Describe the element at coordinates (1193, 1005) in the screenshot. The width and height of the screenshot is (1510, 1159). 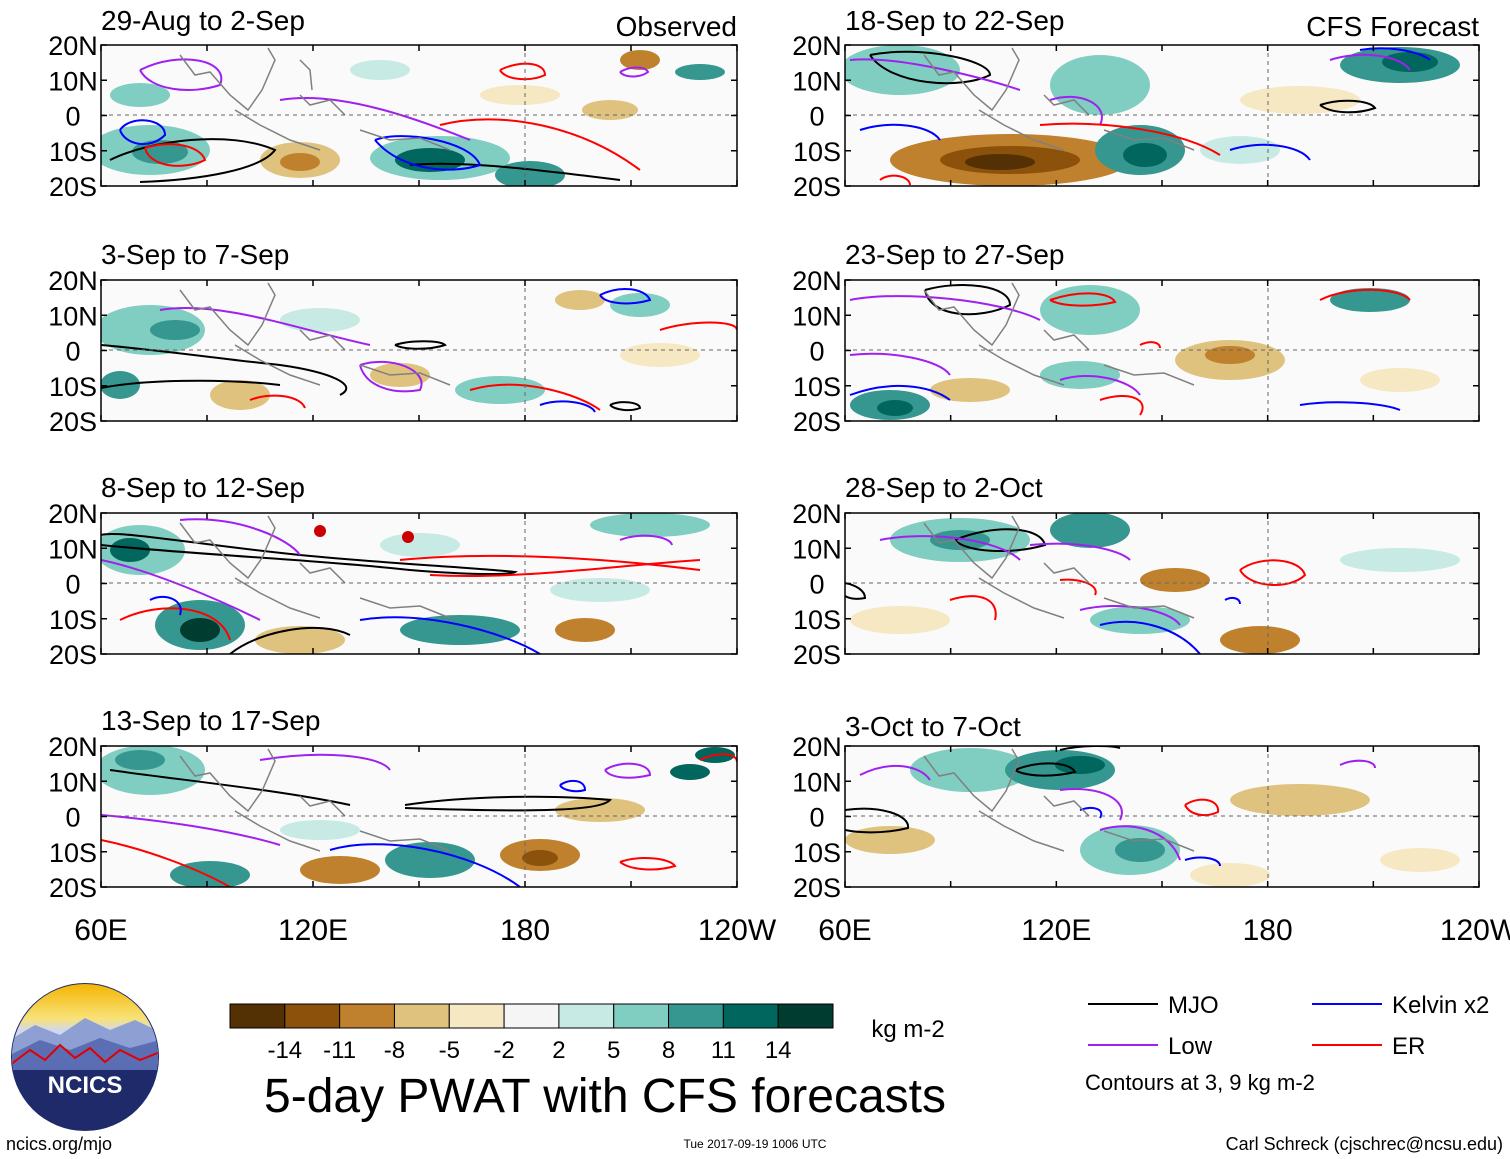
I see `legend-label-mjo: MJO` at that location.